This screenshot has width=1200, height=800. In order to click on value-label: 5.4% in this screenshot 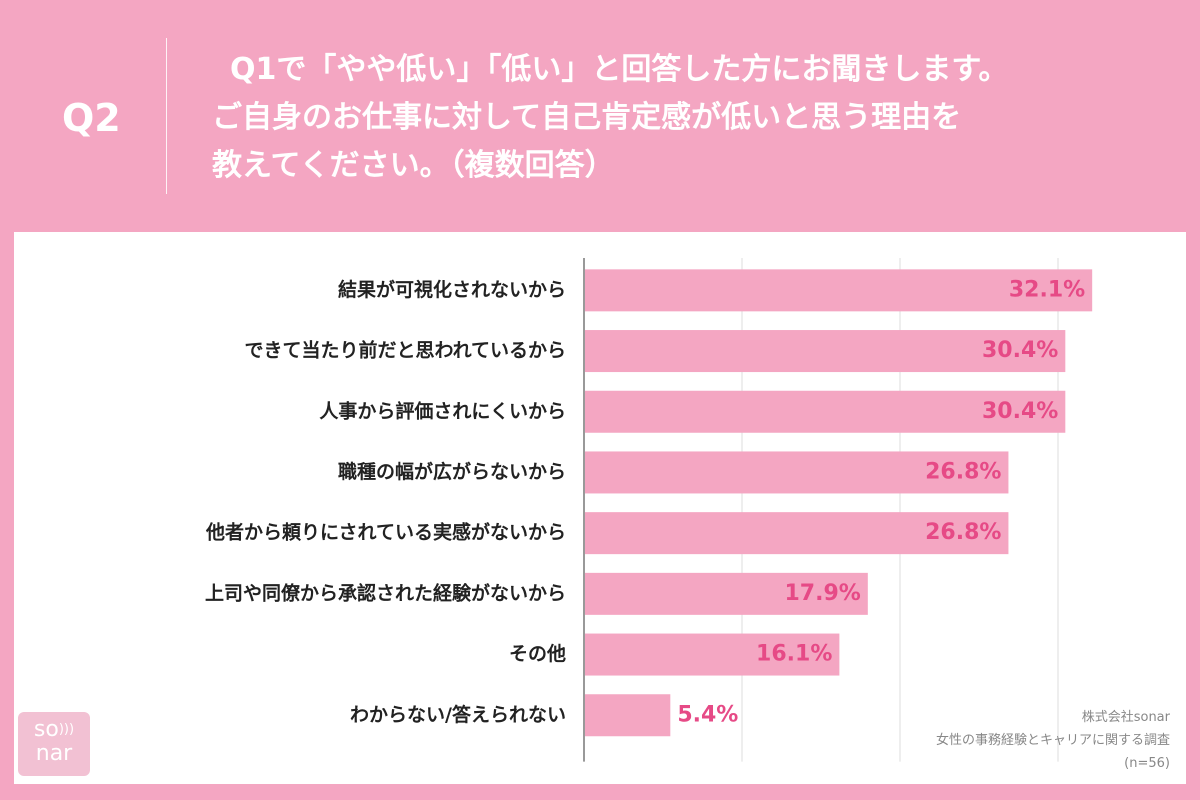, I will do `click(707, 714)`.